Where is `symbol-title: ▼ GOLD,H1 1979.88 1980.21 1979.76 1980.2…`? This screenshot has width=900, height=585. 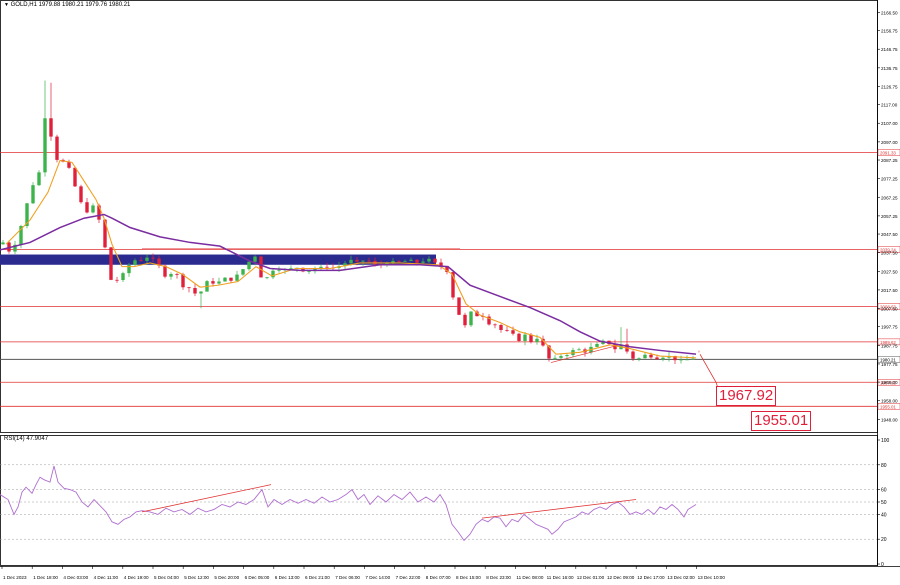
symbol-title: ▼ GOLD,H1 1979.88 1980.21 1979.76 1980.2… is located at coordinates (67, 5).